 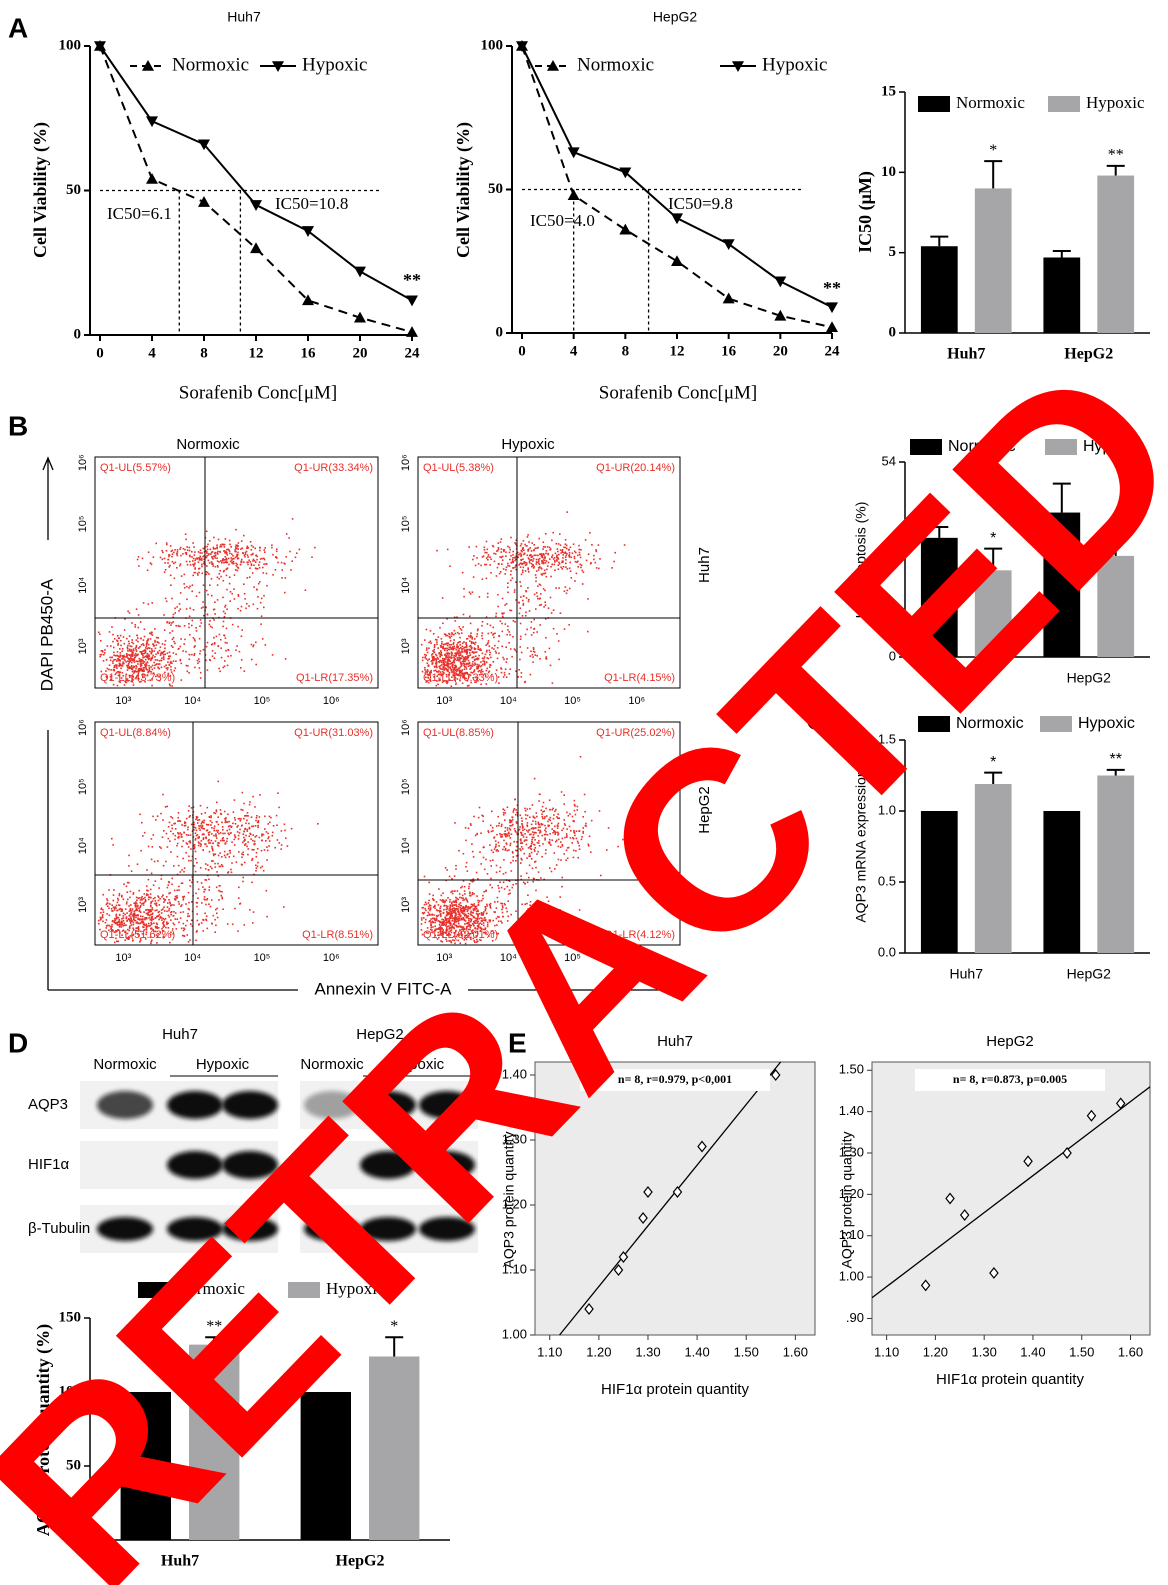 What do you see at coordinates (851, 1234) in the screenshot?
I see `y-tick-label: 1.10` at bounding box center [851, 1234].